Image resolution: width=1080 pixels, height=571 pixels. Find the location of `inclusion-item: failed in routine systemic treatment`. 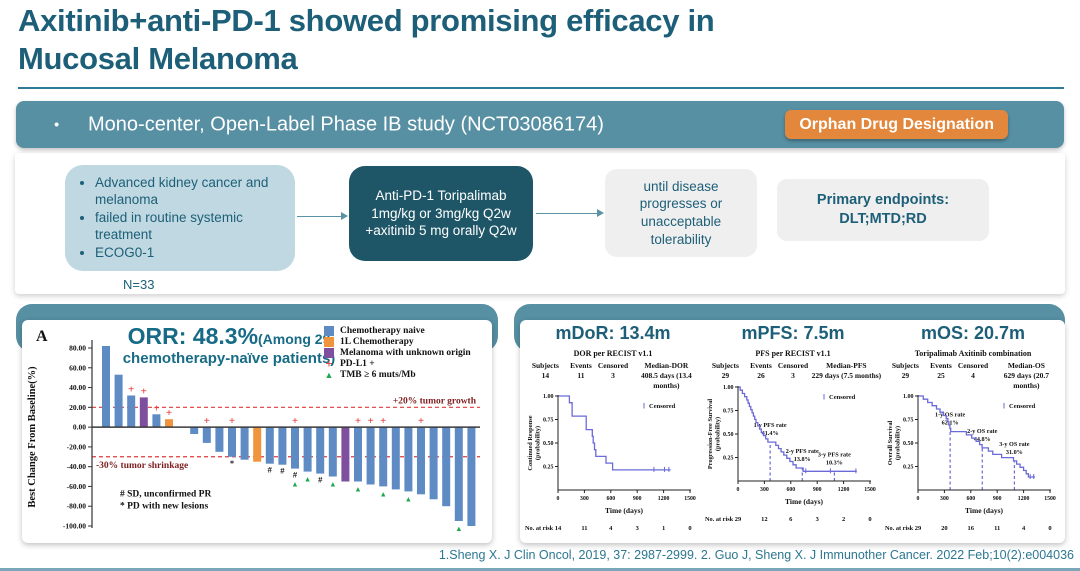

inclusion-item: failed in routine systemic treatment is located at coordinates (191, 227).